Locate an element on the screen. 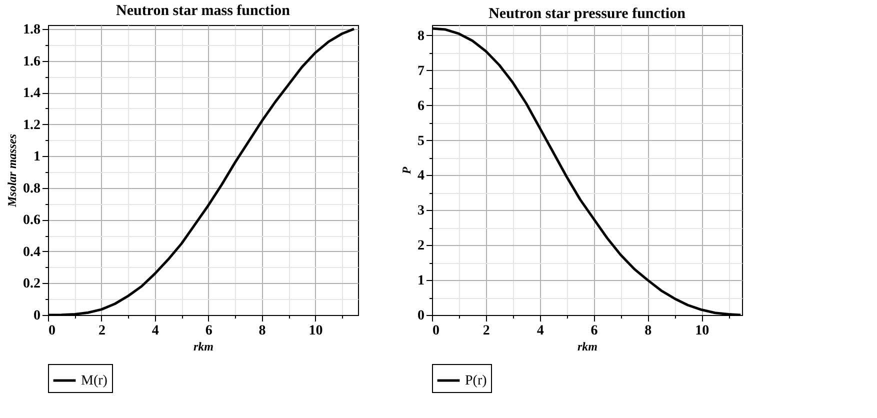  y-tick-label: 0.8 is located at coordinates (31, 188).